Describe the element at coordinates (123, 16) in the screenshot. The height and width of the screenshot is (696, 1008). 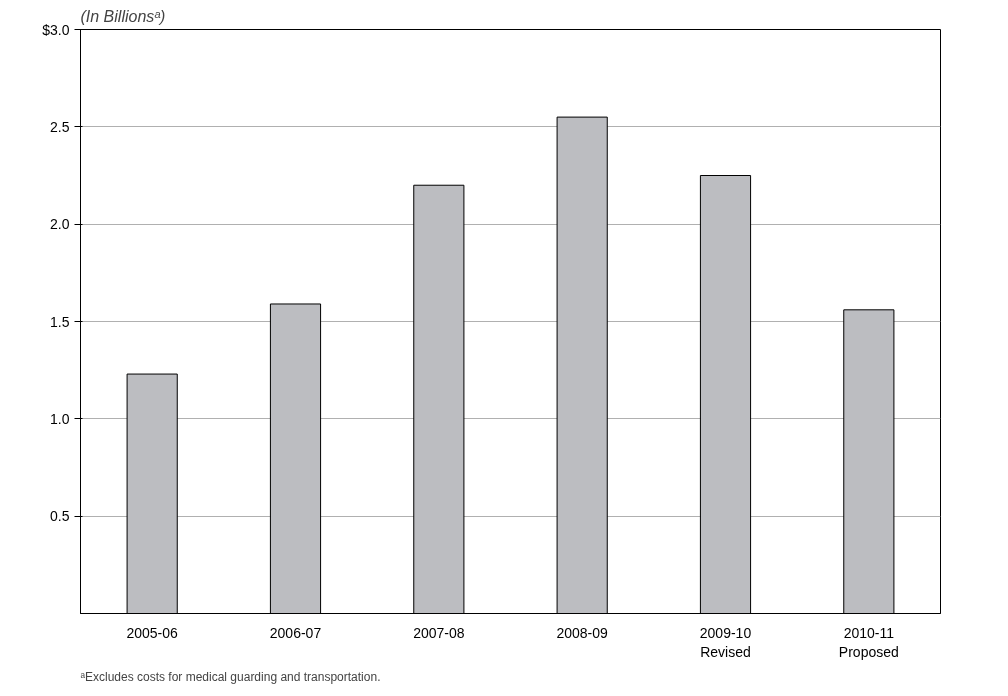
I see `chart-title: (In Billionsᵃ)` at that location.